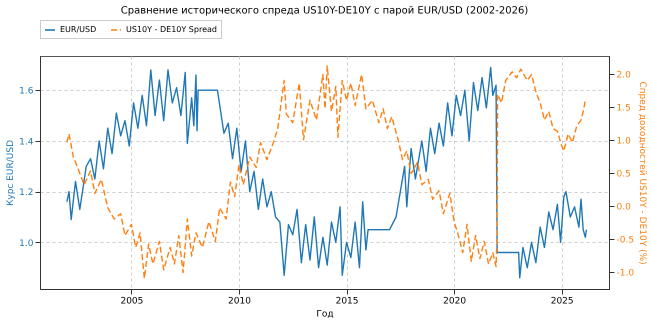 The height and width of the screenshot is (323, 652). Describe the element at coordinates (26, 142) in the screenshot. I see `y-tick-label: 1.4` at that location.